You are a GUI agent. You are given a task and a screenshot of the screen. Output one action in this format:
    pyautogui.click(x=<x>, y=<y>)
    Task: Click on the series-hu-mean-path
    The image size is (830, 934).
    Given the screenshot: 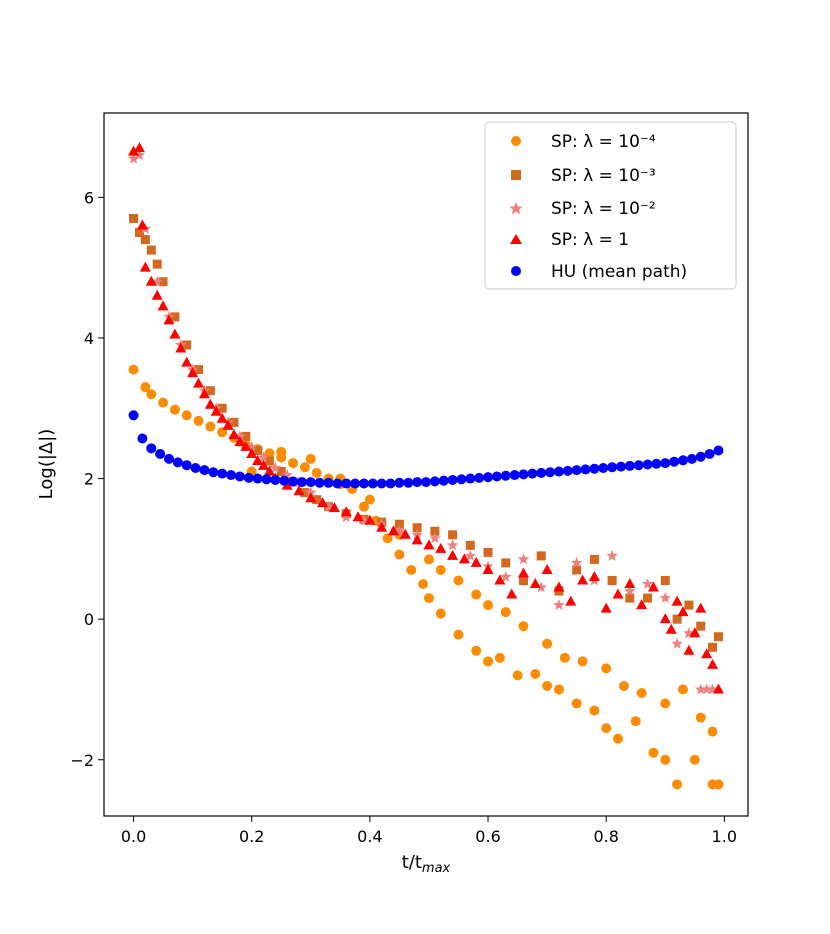 What is the action you would take?
    pyautogui.click(x=426, y=449)
    